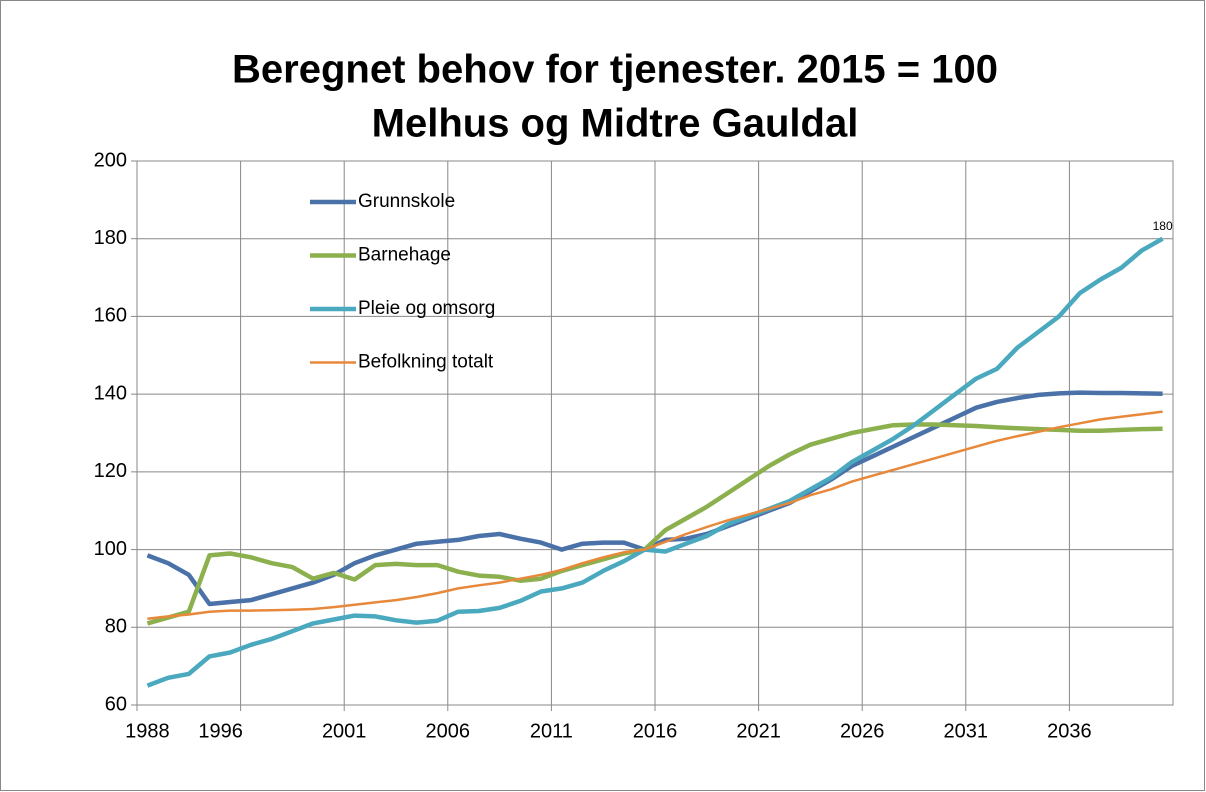  What do you see at coordinates (1069, 731) in the screenshot?
I see `x-tick-label: 2036` at bounding box center [1069, 731].